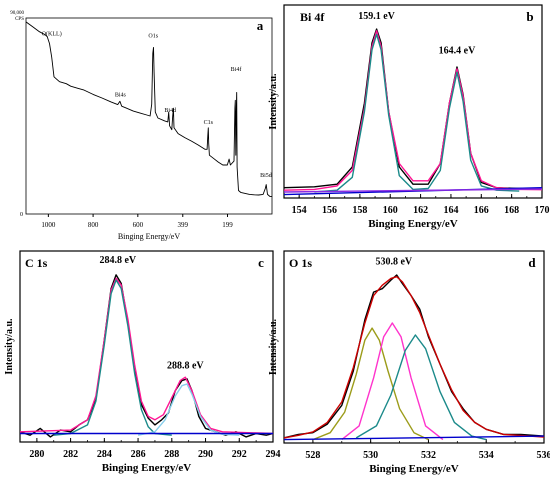 The width and height of the screenshot is (550, 477). What do you see at coordinates (370, 455) in the screenshot?
I see `x-tick-label: 530` at bounding box center [370, 455].